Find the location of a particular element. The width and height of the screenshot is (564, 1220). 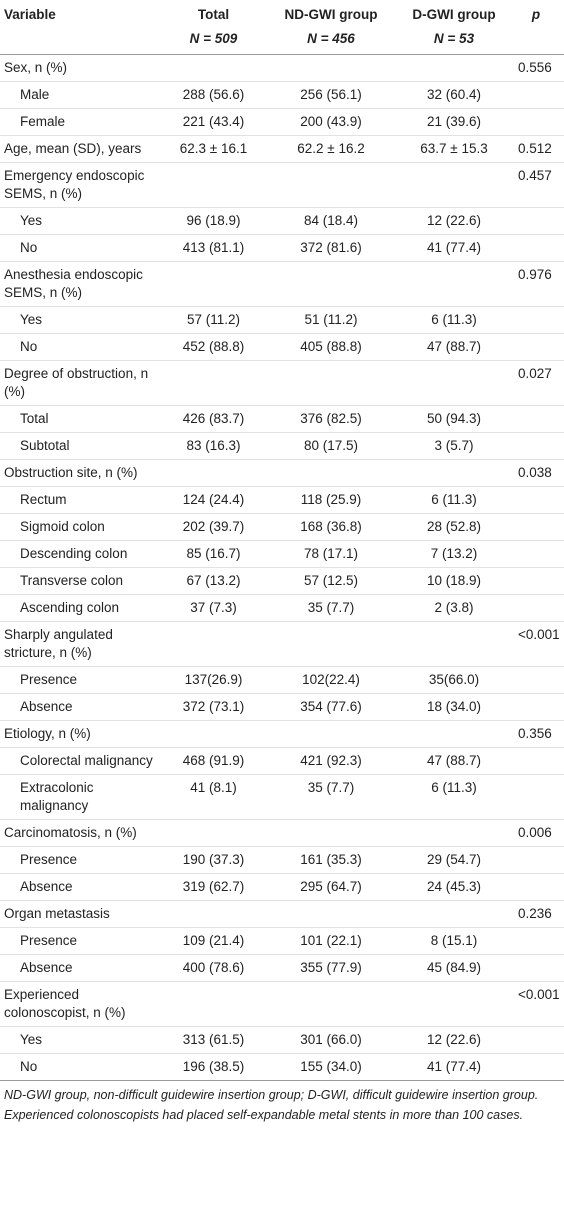

cell: 32 (60.4) is located at coordinates (454, 94).